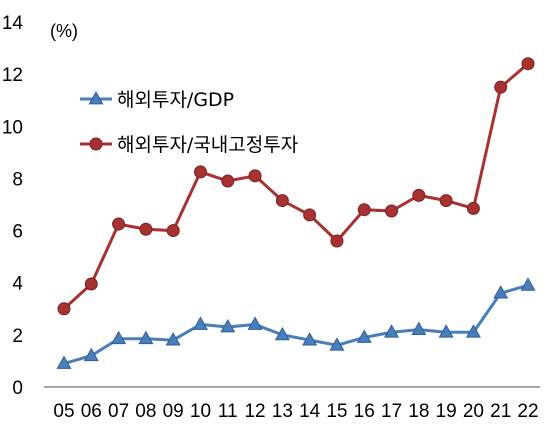 This screenshot has width=550, height=425. Describe the element at coordinates (175, 100) in the screenshot. I see `legend-label-1: 해외투자/GDP` at that location.